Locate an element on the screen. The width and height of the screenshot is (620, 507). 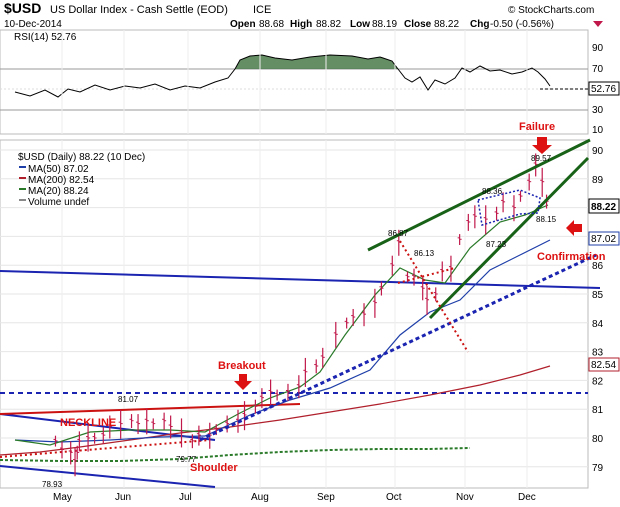
price-tick-label: 84 is located at coordinates (598, 324).